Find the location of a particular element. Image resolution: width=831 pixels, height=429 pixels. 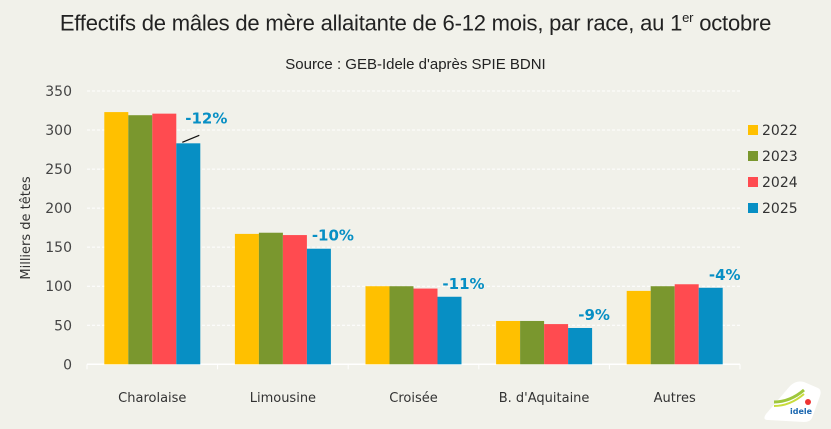

legend-swatch-2023 is located at coordinates (753, 156).